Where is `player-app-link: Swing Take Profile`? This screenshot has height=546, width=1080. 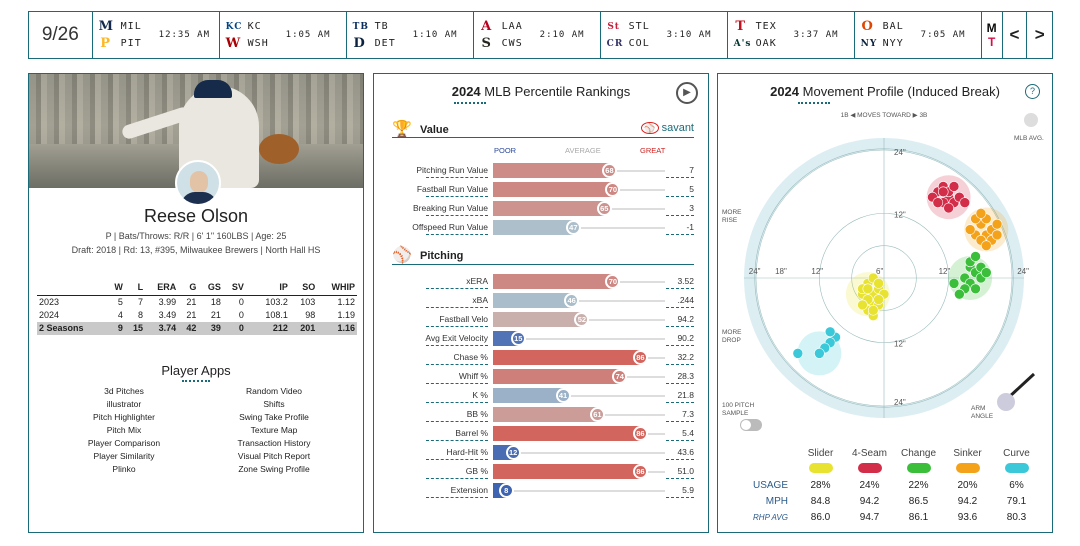
player-app-link: Swing Take Profile is located at coordinates (274, 417).